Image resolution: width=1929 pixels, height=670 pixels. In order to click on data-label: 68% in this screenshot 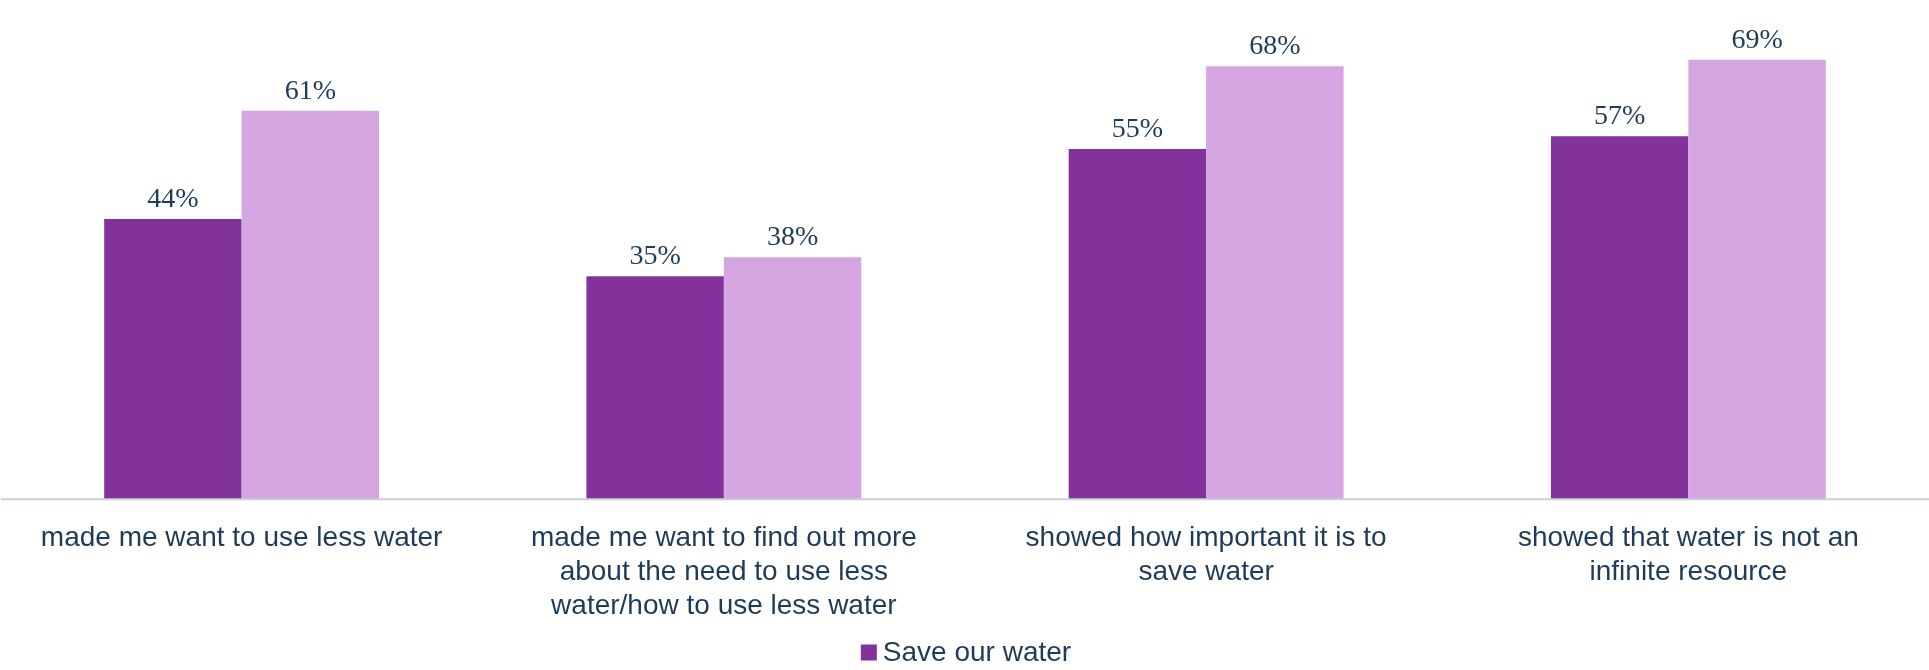, I will do `click(1275, 45)`.